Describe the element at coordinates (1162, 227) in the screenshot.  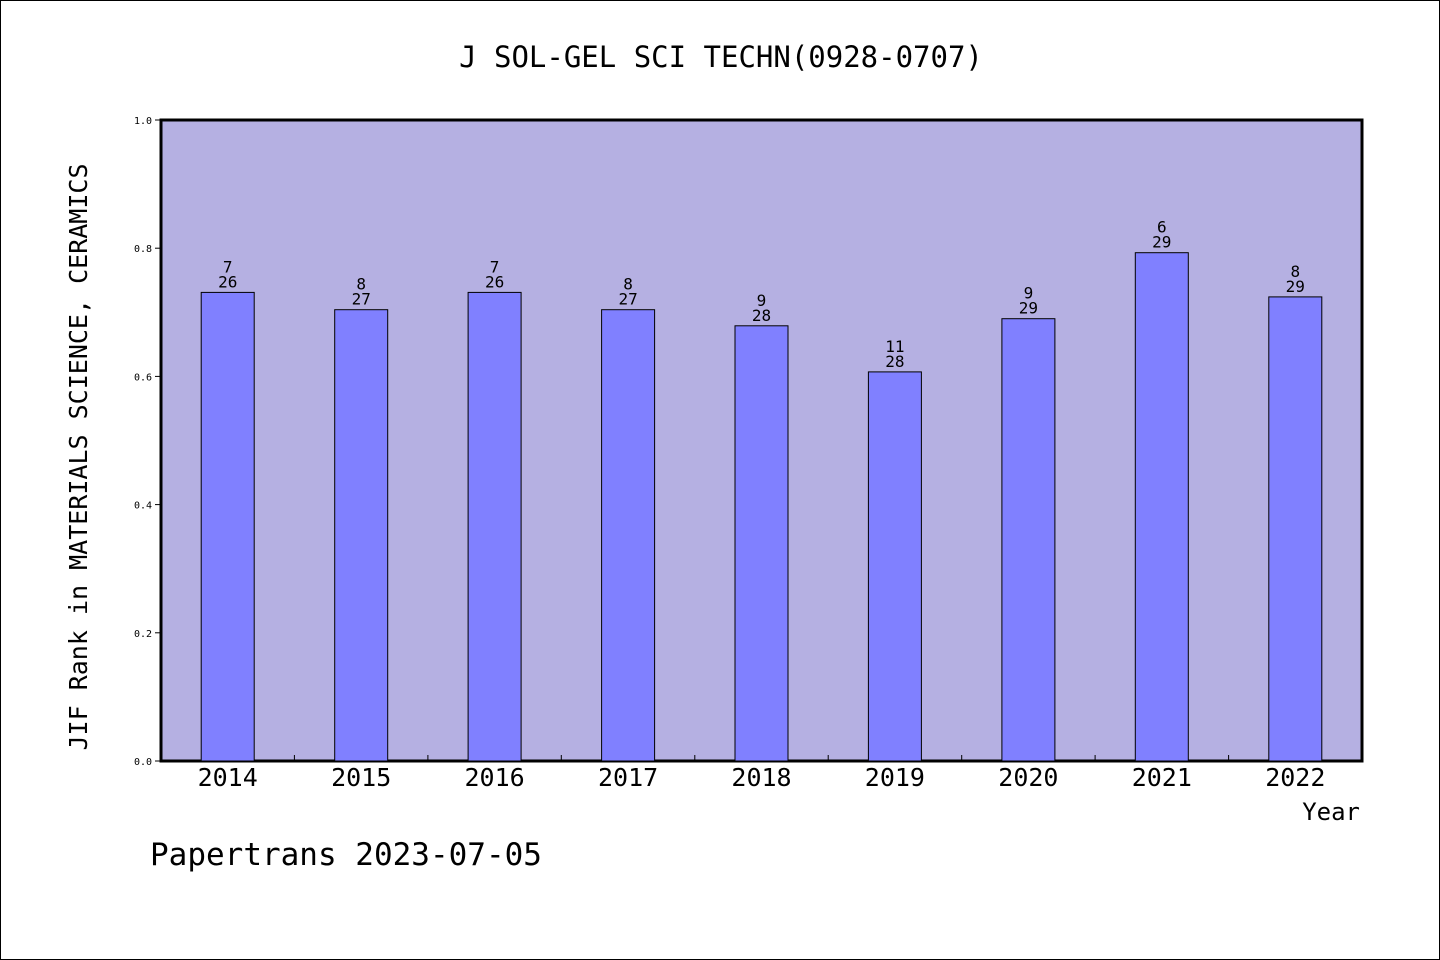
I see `bar-rank-label: 6` at that location.